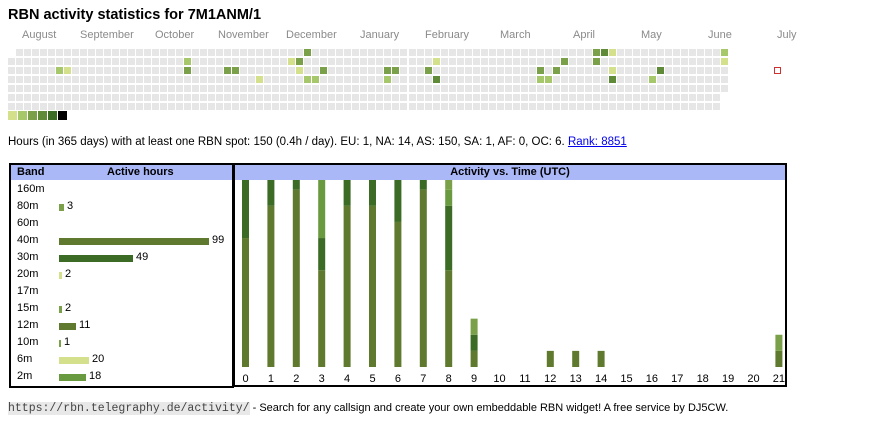 This screenshot has height=424, width=870. I want to click on band-column-header: Band, so click(31, 172).